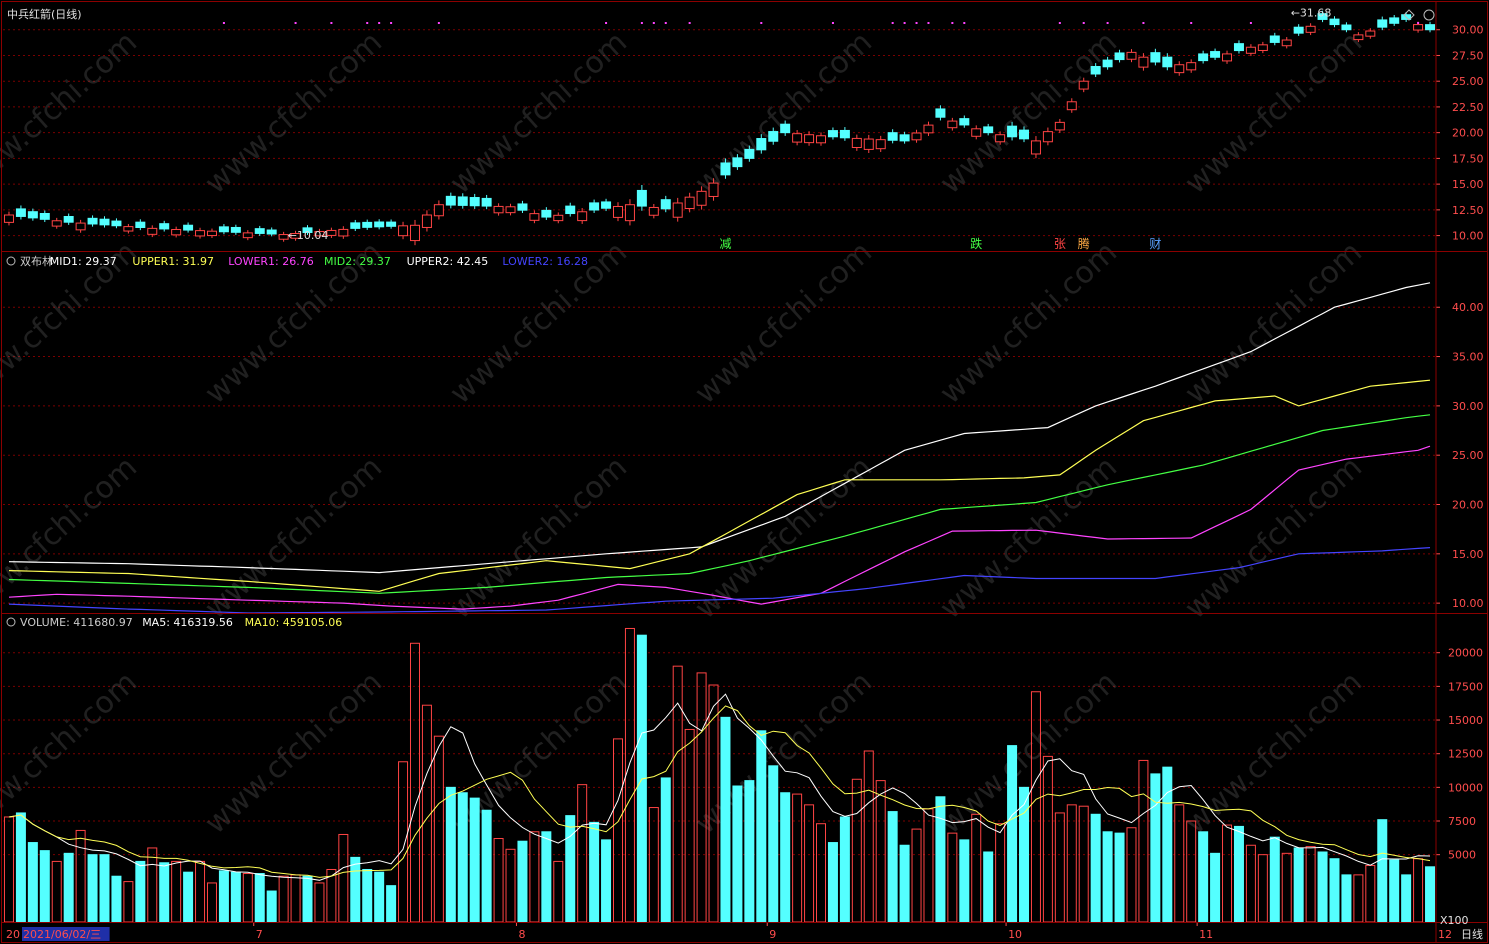 This screenshot has height=944, width=1489. What do you see at coordinates (976, 243) in the screenshot?
I see `event-marker: 跌` at bounding box center [976, 243].